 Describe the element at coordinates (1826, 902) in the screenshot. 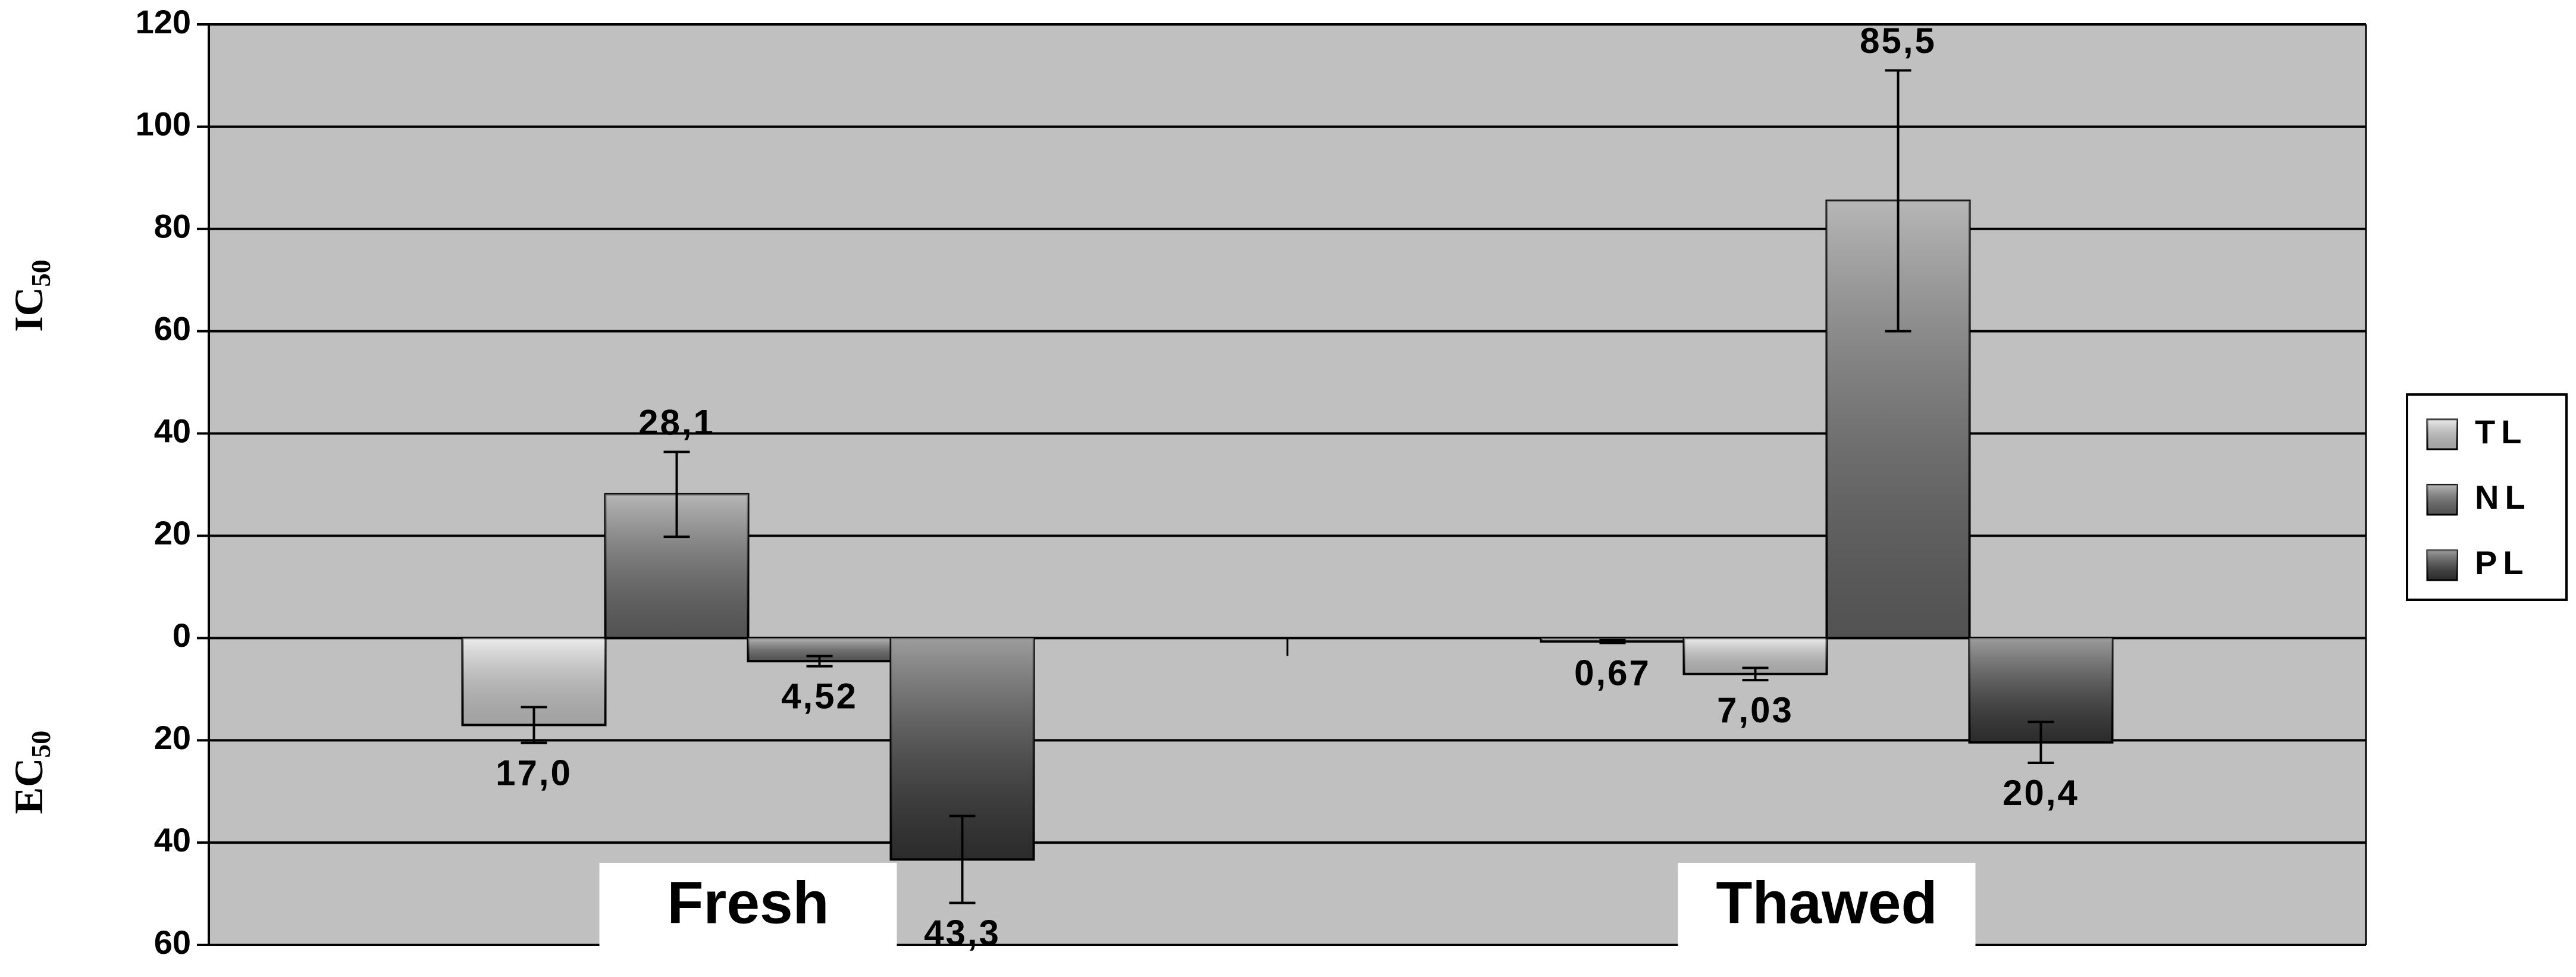

I see `category-label: Thawed` at that location.